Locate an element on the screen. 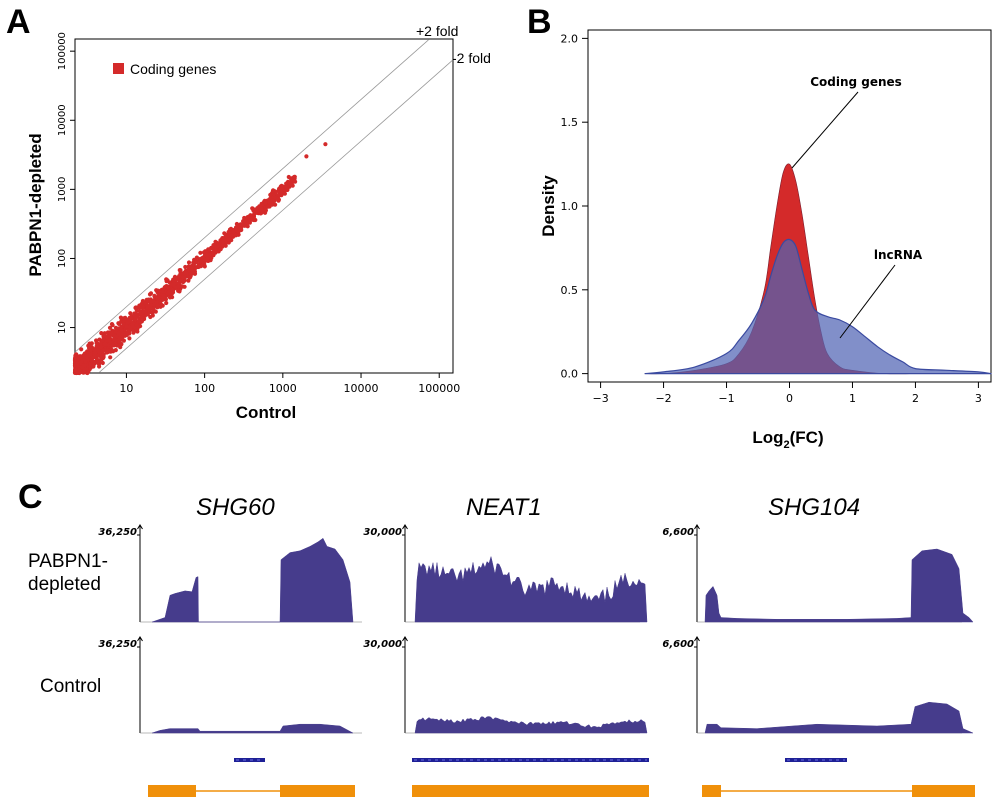  y-axis-label: PABPN1-depleted is located at coordinates (35, 204).